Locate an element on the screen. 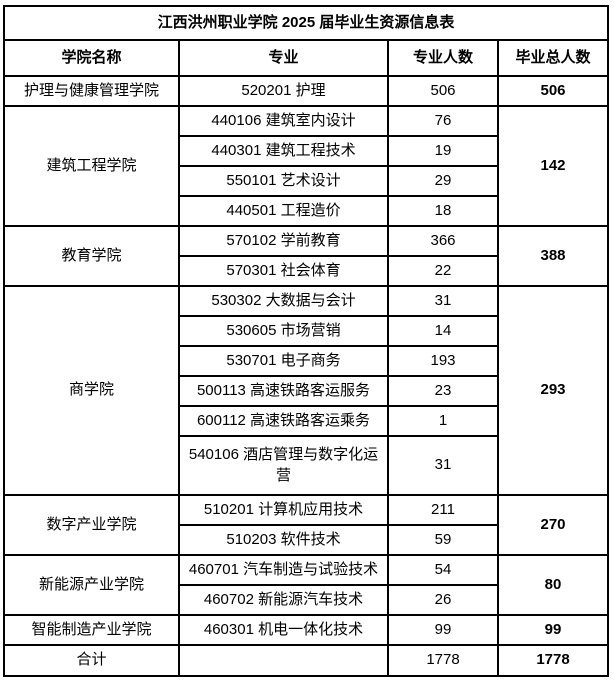 The height and width of the screenshot is (683, 614). college-name-cell: 数字产业学院 is located at coordinates (91, 525).